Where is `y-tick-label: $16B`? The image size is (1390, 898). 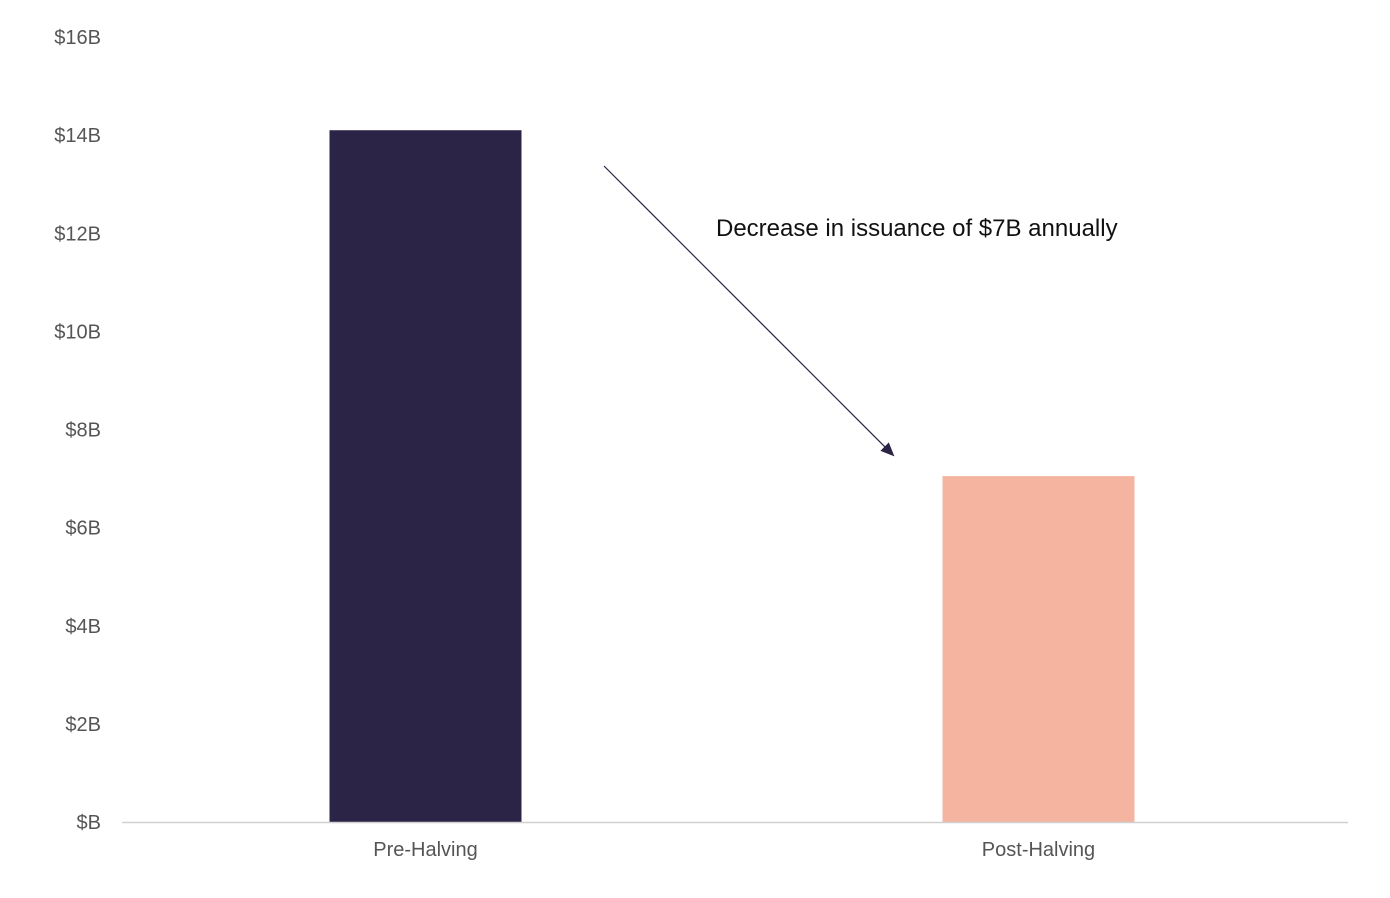
y-tick-label: $16B is located at coordinates (77, 38).